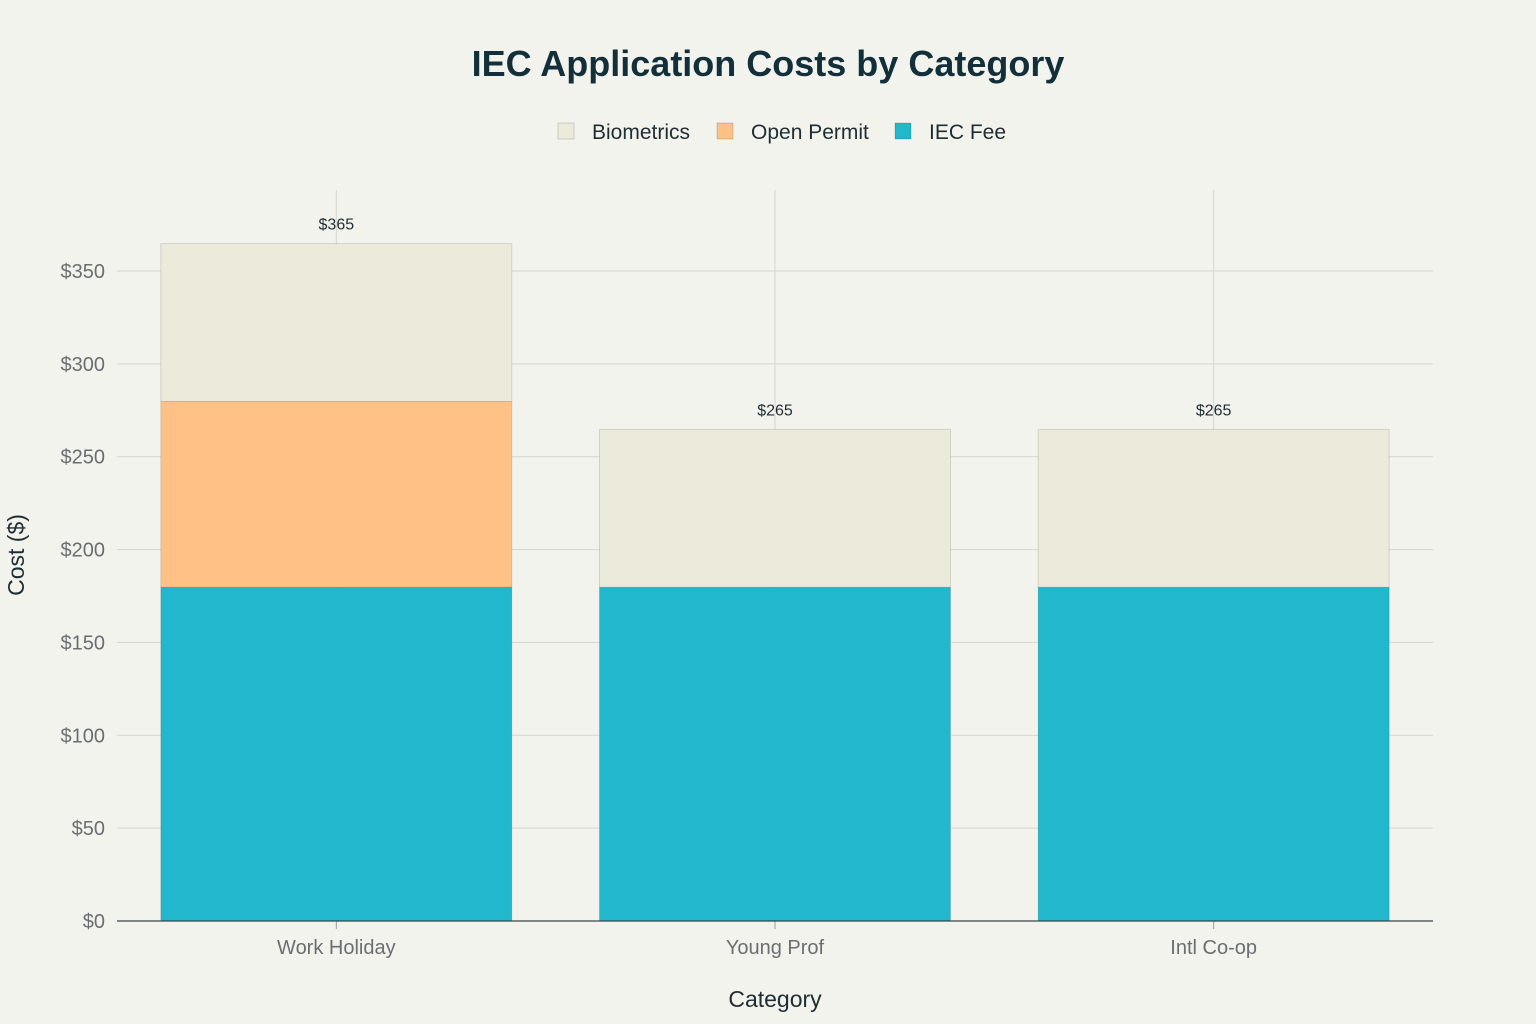 The image size is (1536, 1024). I want to click on y-tick-label: $0, so click(94, 922).